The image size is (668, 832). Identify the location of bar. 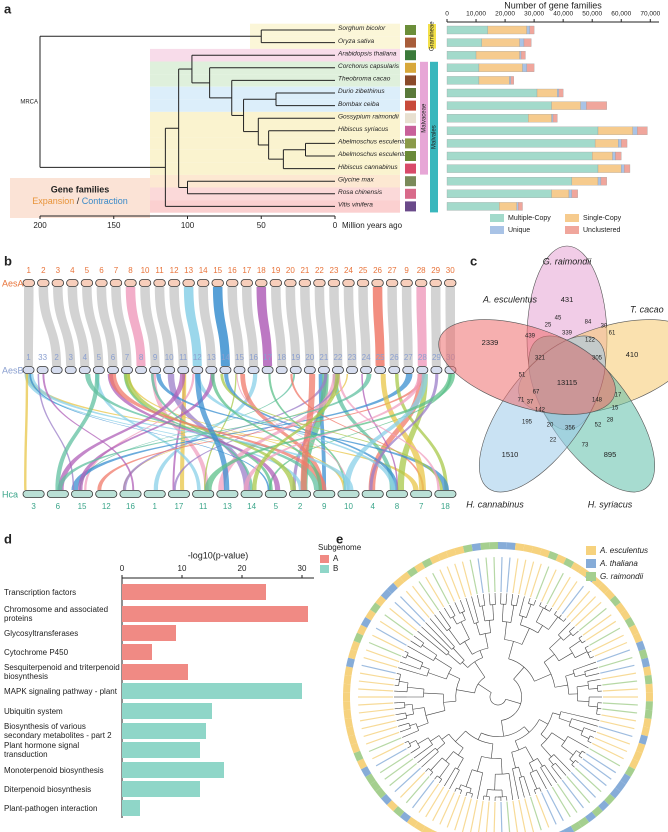
(215, 614).